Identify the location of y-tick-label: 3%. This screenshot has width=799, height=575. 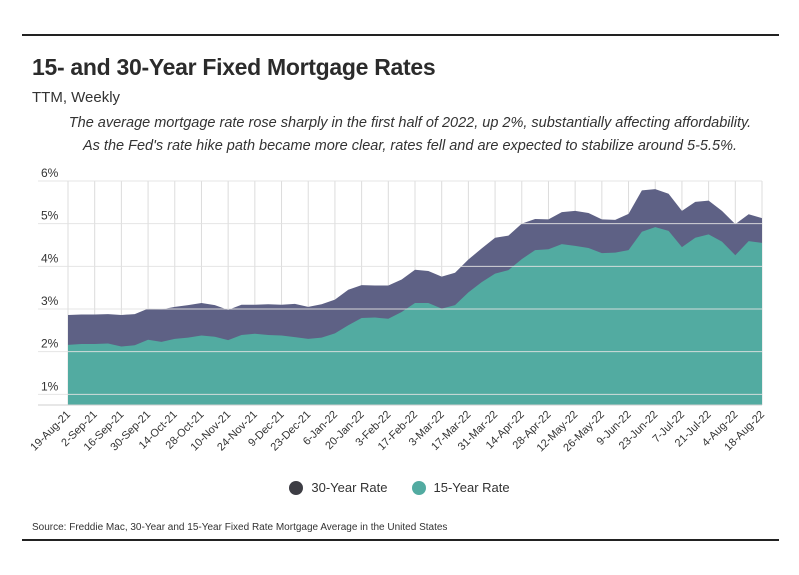
(50, 301).